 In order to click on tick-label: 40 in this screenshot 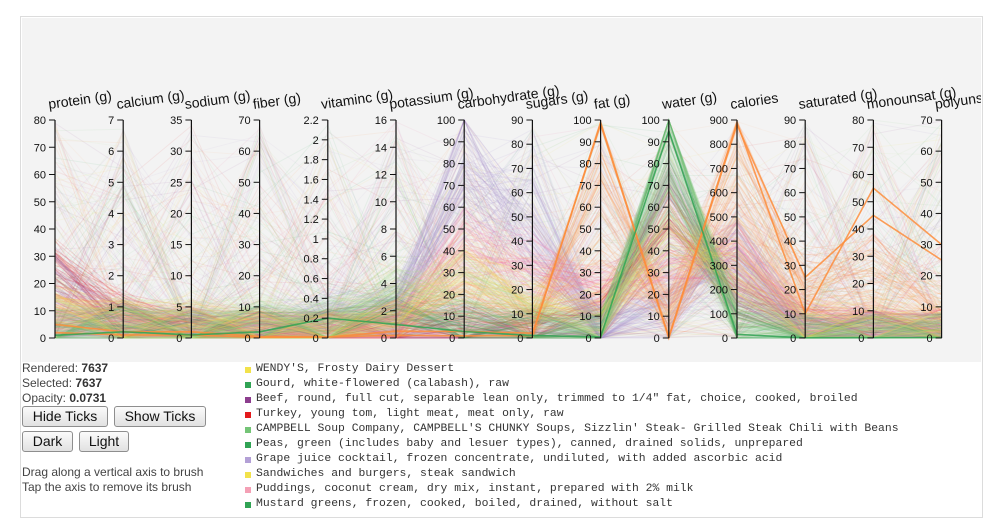, I will do `click(858, 230)`.